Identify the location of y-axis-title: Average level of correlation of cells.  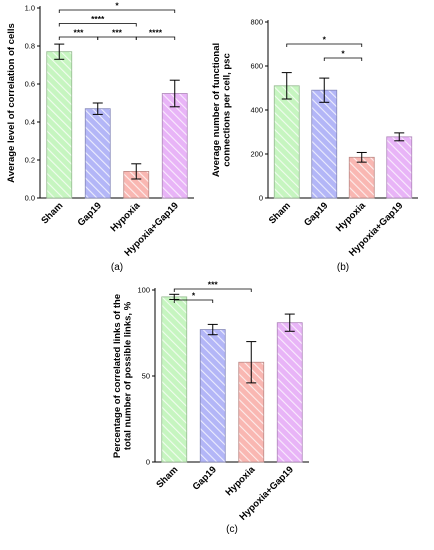
(11, 103).